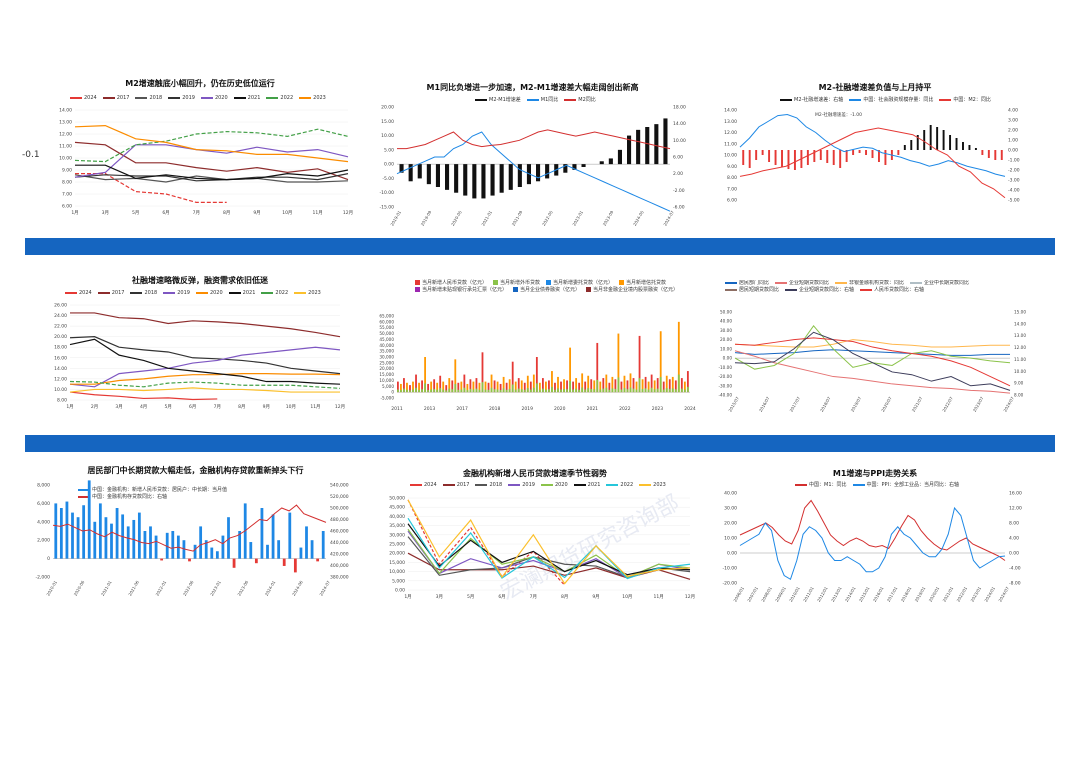  What do you see at coordinates (627, 485) in the screenshot?
I see `legend-label: 2022` at bounding box center [627, 485].